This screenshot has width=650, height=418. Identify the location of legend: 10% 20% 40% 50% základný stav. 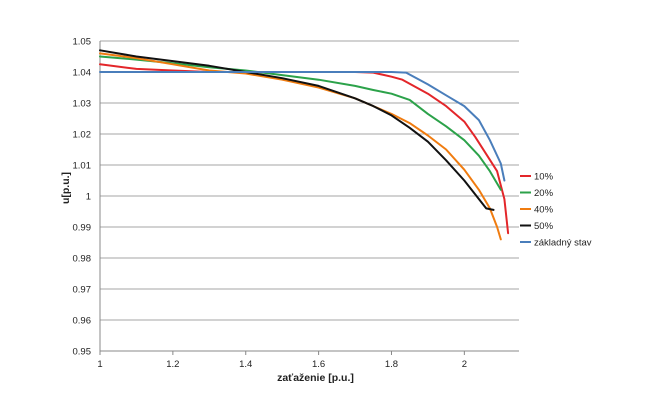
(556, 210).